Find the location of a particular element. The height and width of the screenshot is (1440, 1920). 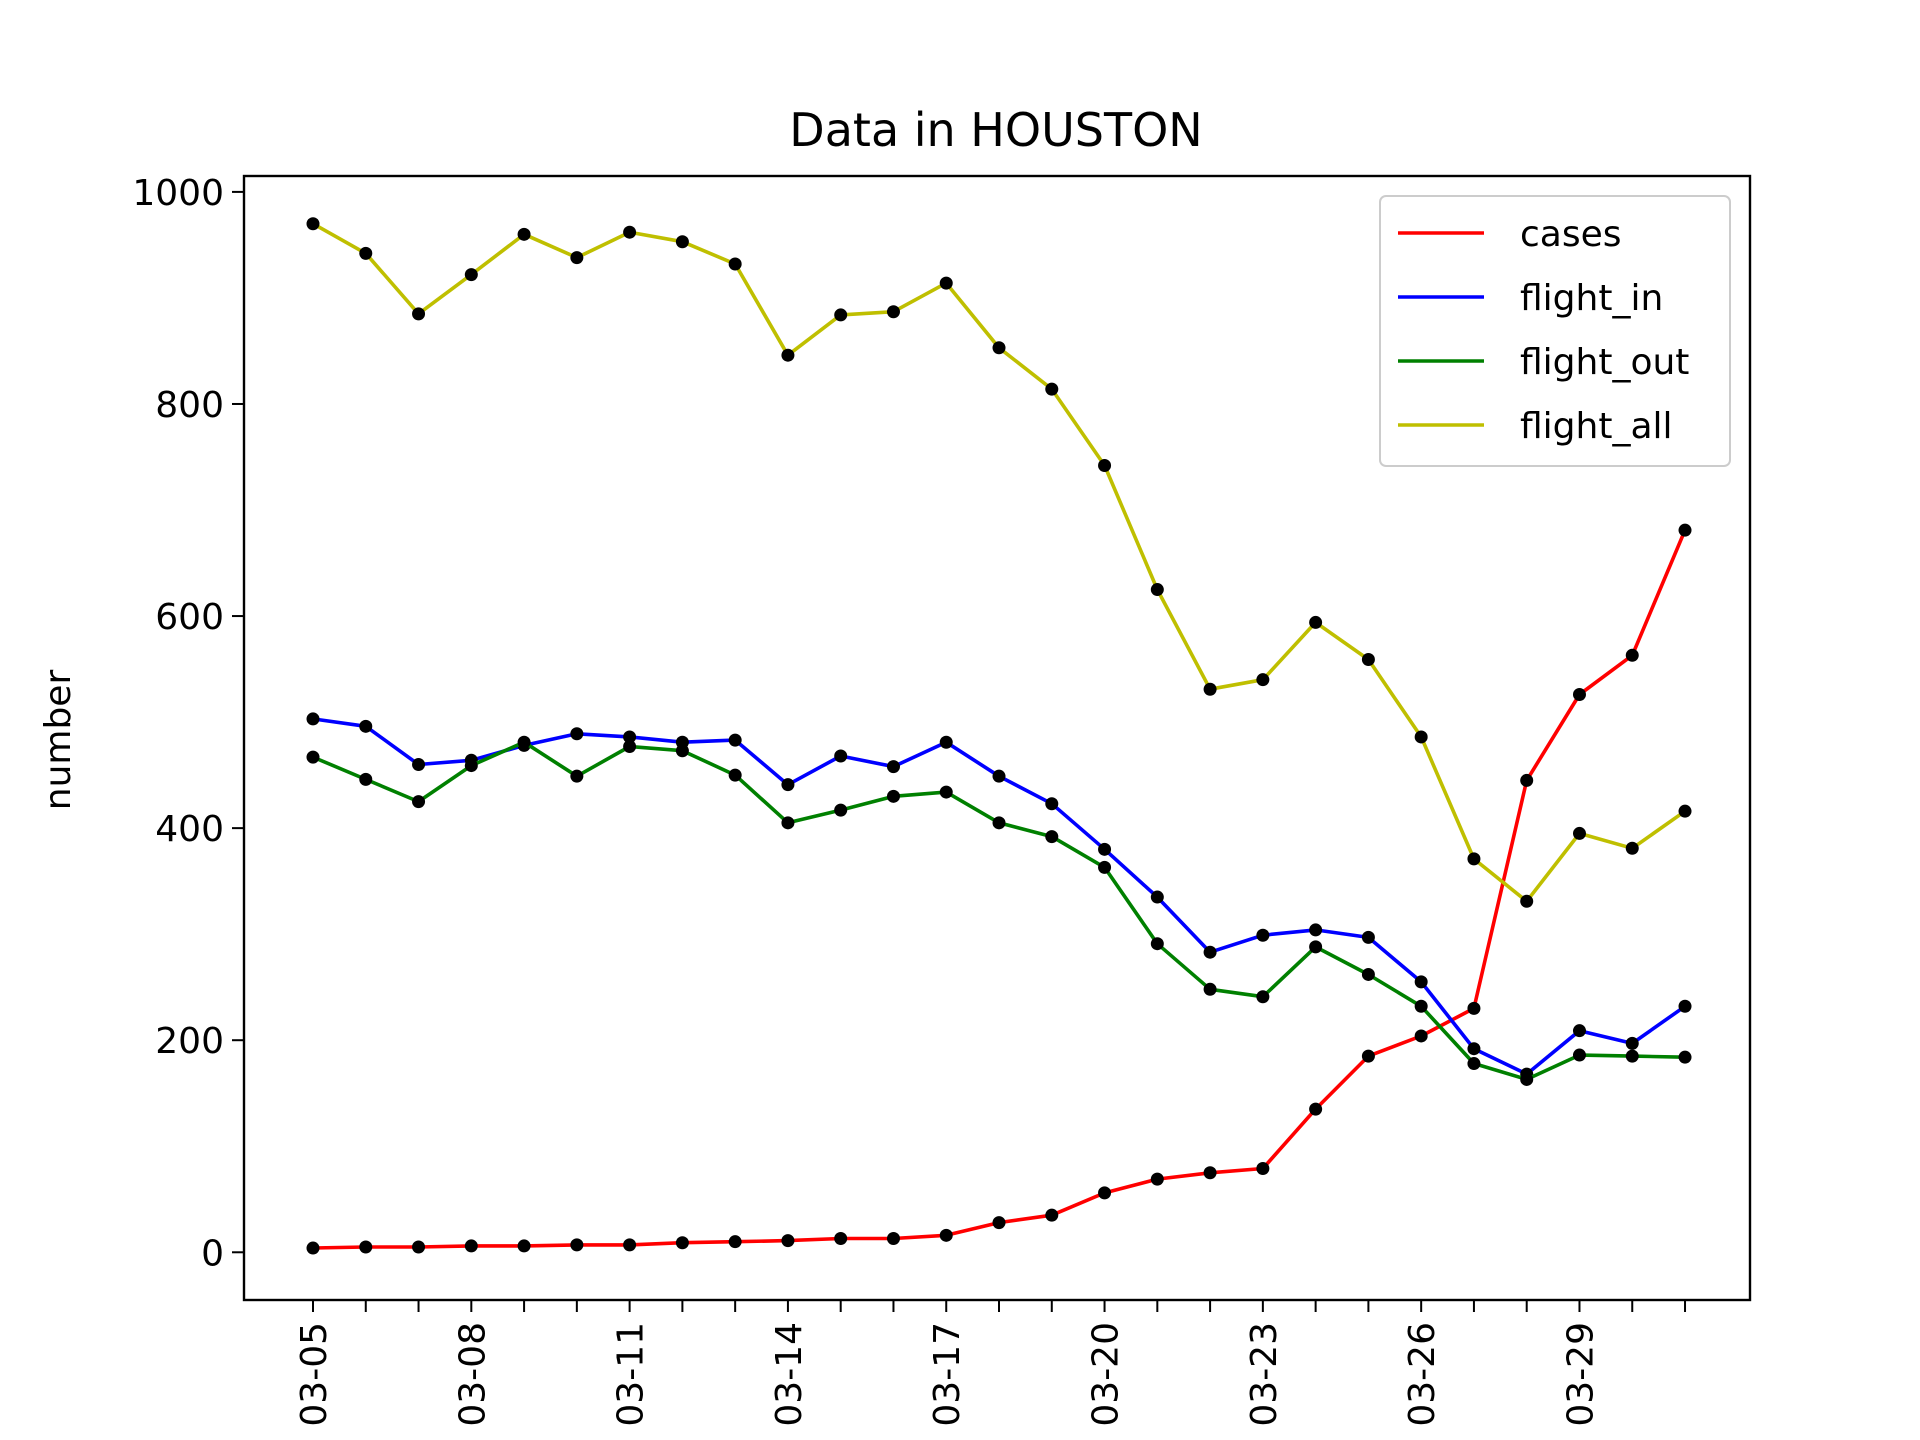

x-tick-label: 03-14 is located at coordinates (789, 1374).